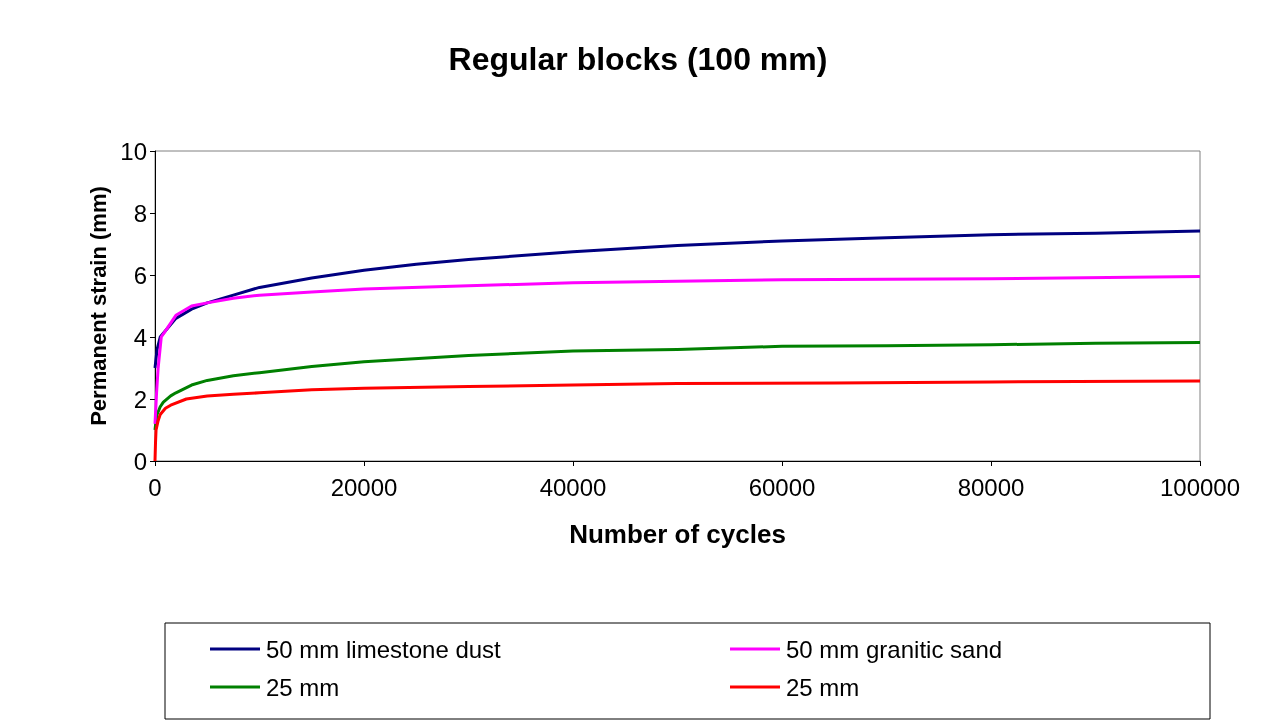 The height and width of the screenshot is (721, 1276). Describe the element at coordinates (384, 649) in the screenshot. I see `legend-label: 50 mm limestone dust` at that location.